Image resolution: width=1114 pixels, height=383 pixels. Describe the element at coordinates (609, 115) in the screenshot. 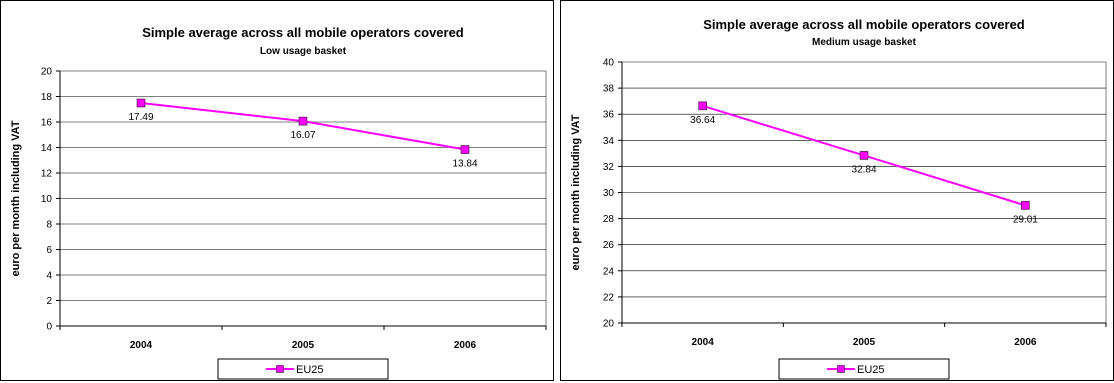

I see `y-tick-label: 36` at that location.